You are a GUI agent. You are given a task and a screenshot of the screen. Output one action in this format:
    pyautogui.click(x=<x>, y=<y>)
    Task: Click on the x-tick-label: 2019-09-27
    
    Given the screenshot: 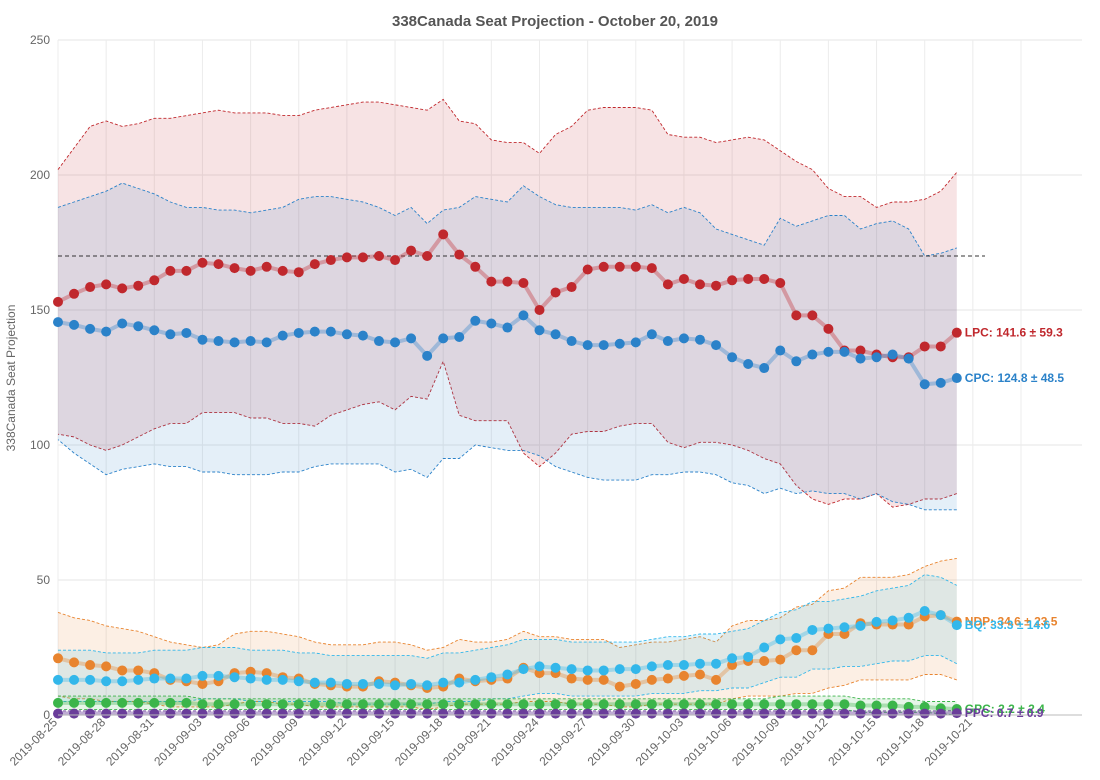 What is the action you would take?
    pyautogui.click(x=563, y=742)
    